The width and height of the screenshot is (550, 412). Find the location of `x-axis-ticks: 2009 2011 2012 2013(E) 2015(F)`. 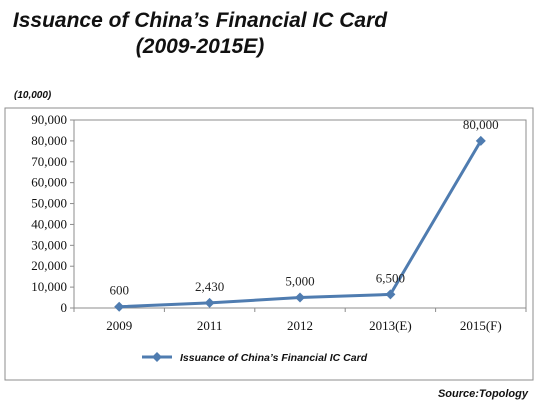

x-axis-ticks: 2009 2011 2012 2013(E) 2015(F) is located at coordinates (300, 320).